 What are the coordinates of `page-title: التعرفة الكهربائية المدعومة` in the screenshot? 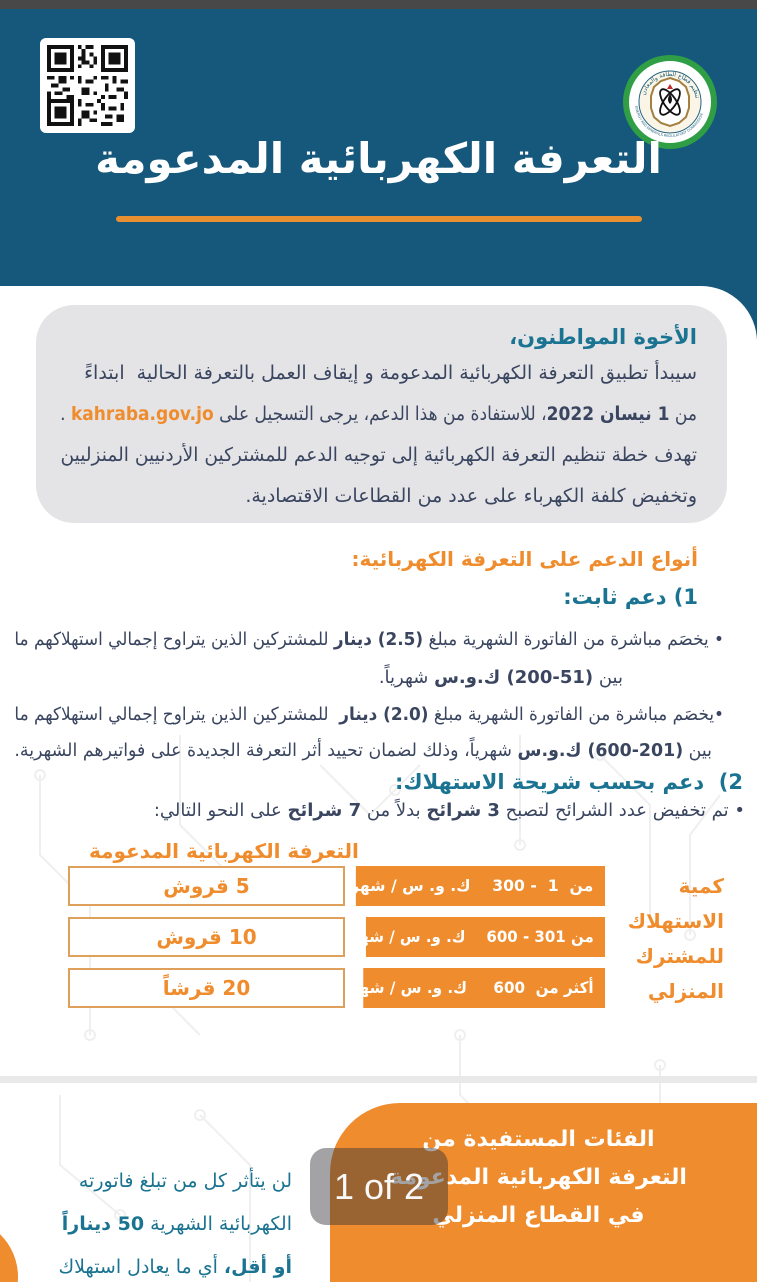 It's located at (378, 158).